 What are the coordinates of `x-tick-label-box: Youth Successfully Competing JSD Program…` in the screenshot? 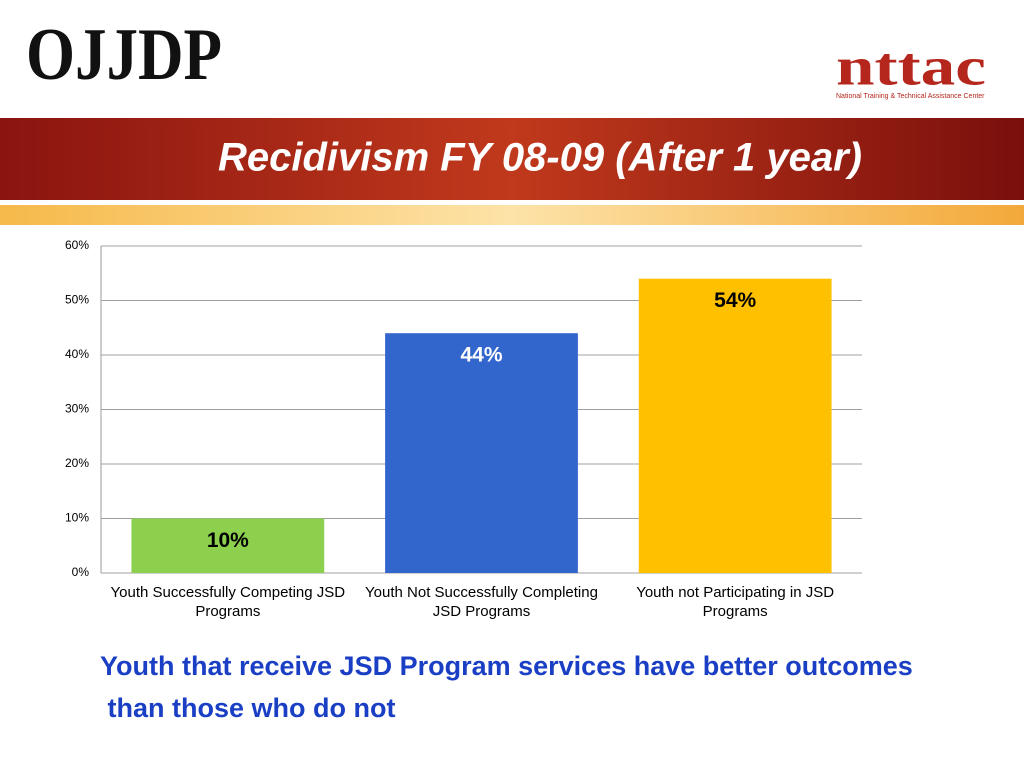 It's located at (228, 602).